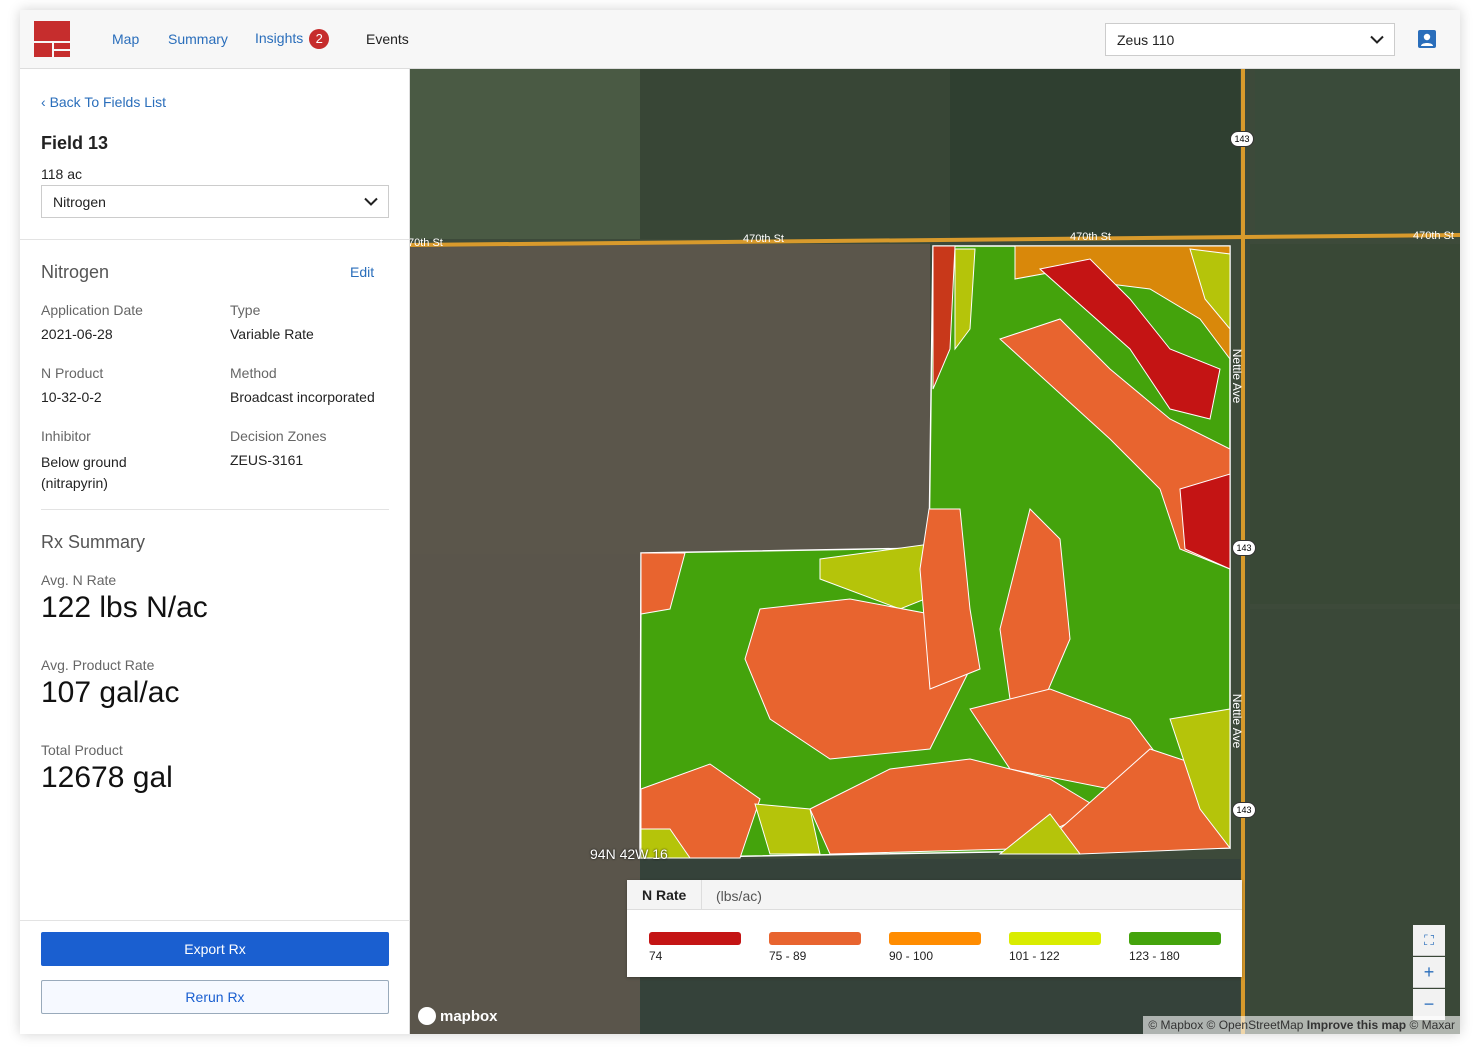 This screenshot has width=1480, height=1064. I want to click on field-acres: 118 ac, so click(61, 174).